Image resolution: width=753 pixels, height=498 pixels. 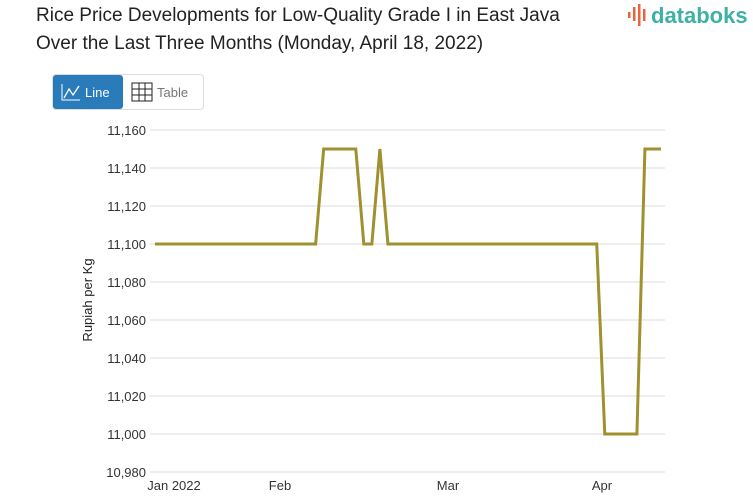 I want to click on table-view-button: Table, so click(x=159, y=92).